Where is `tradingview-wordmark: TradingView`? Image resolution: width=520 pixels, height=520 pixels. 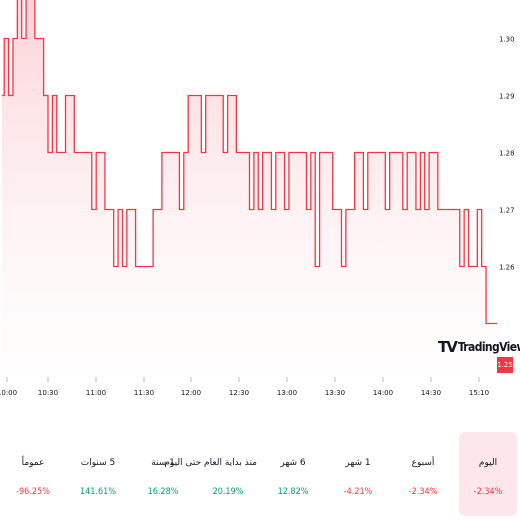
tradingview-wordmark: TradingView is located at coordinates (488, 347).